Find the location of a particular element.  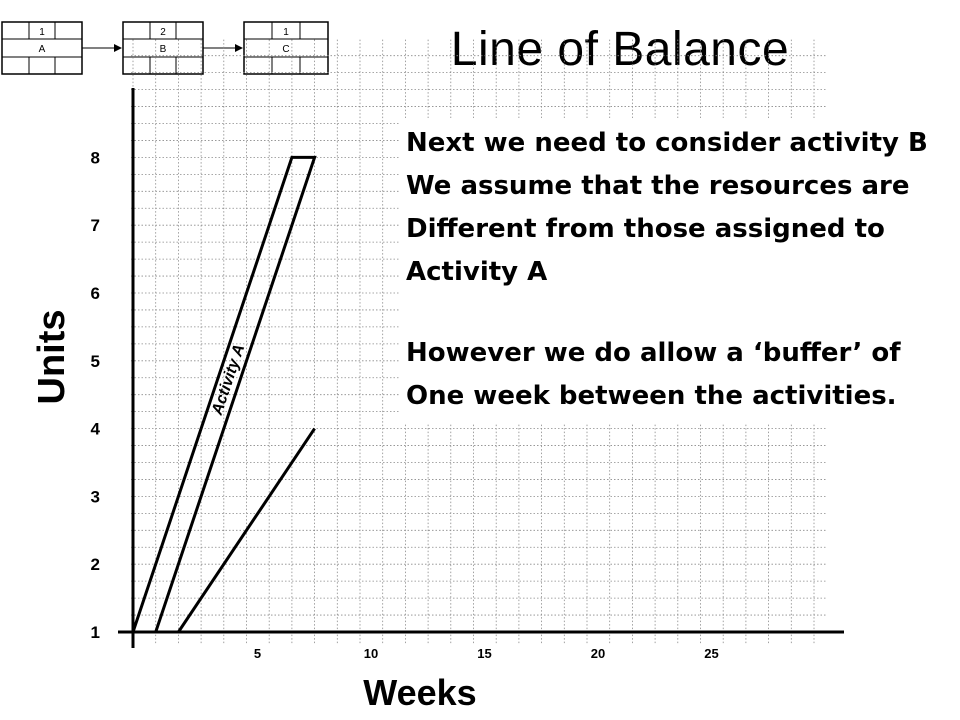

x-tick-label: 5 is located at coordinates (257, 653).